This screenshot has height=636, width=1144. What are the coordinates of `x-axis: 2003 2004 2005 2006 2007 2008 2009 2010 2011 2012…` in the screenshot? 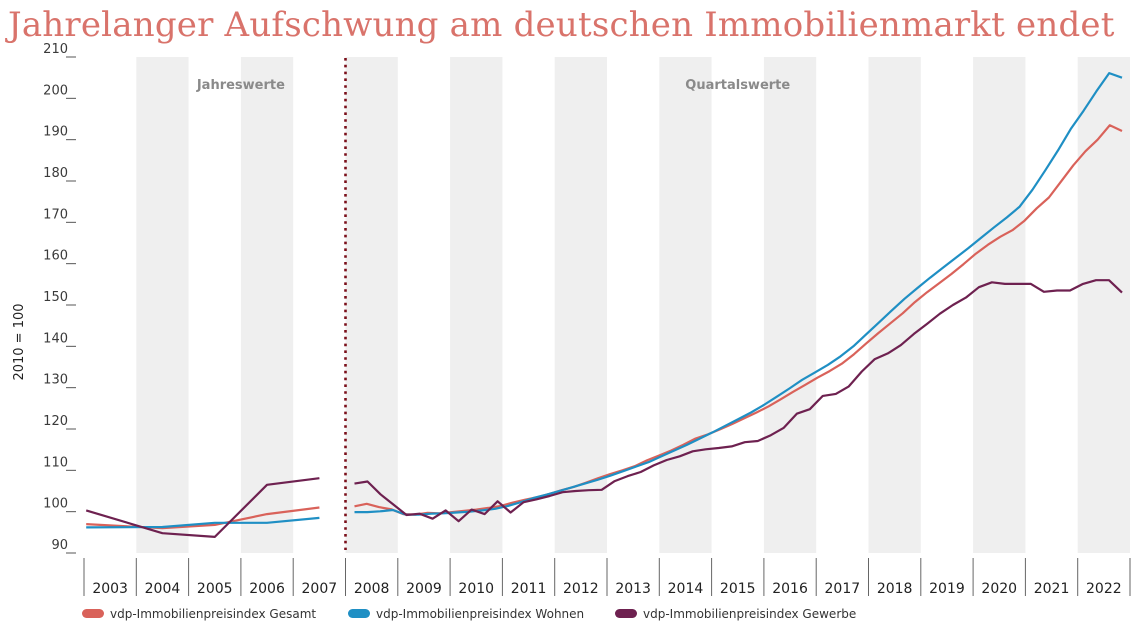 It's located at (607, 577).